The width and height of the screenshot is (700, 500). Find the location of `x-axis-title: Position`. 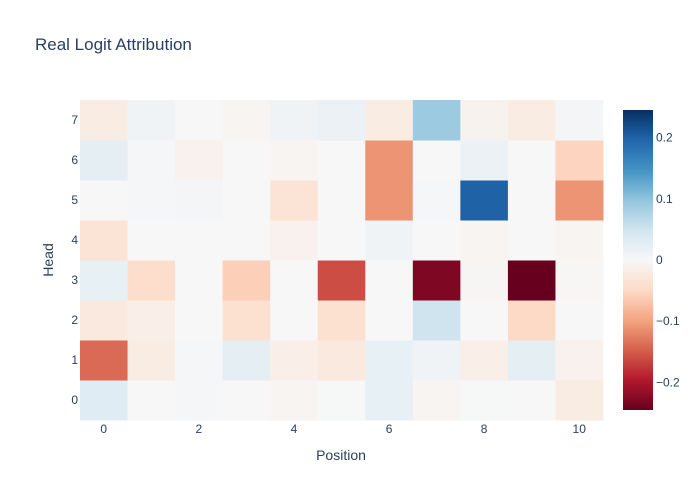

x-axis-title: Position is located at coordinates (341, 455).